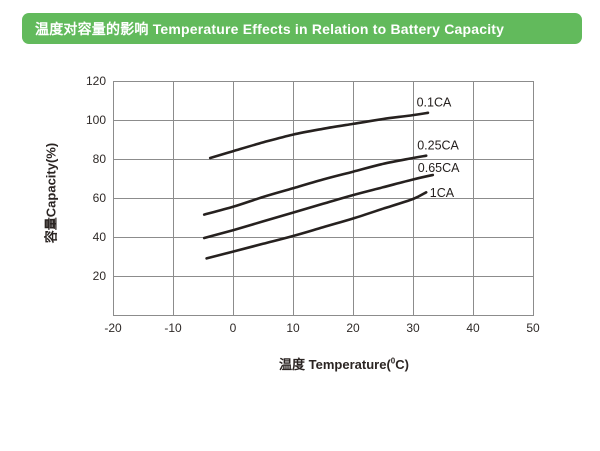  What do you see at coordinates (113, 328) in the screenshot?
I see `x-tick-label: -20` at bounding box center [113, 328].